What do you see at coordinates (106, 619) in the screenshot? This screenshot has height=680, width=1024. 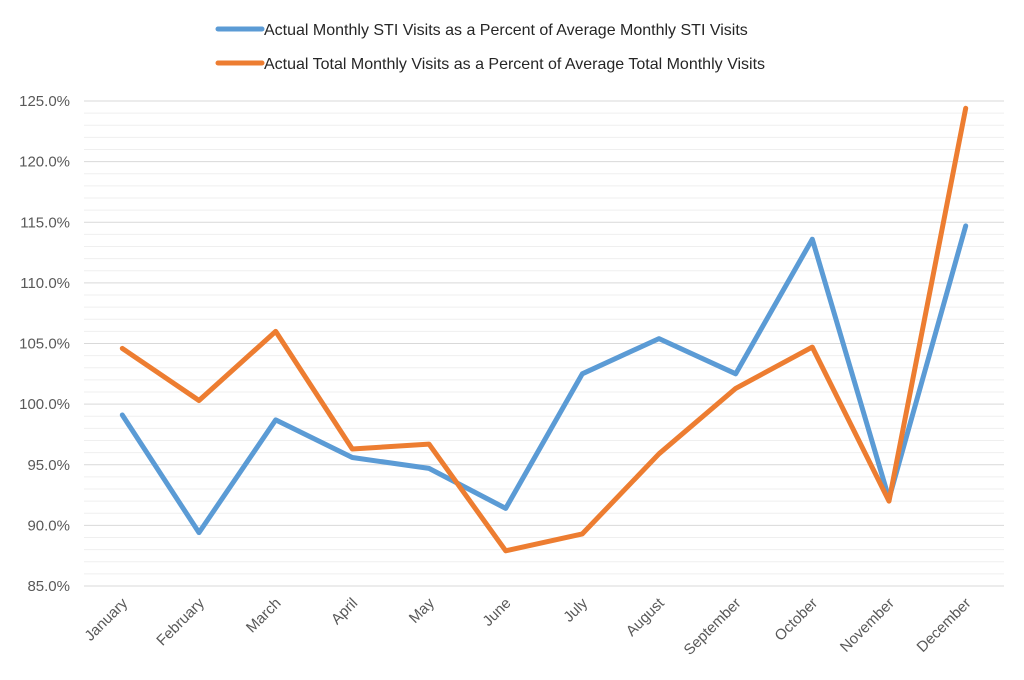 I see `x-tick-label: January` at bounding box center [106, 619].